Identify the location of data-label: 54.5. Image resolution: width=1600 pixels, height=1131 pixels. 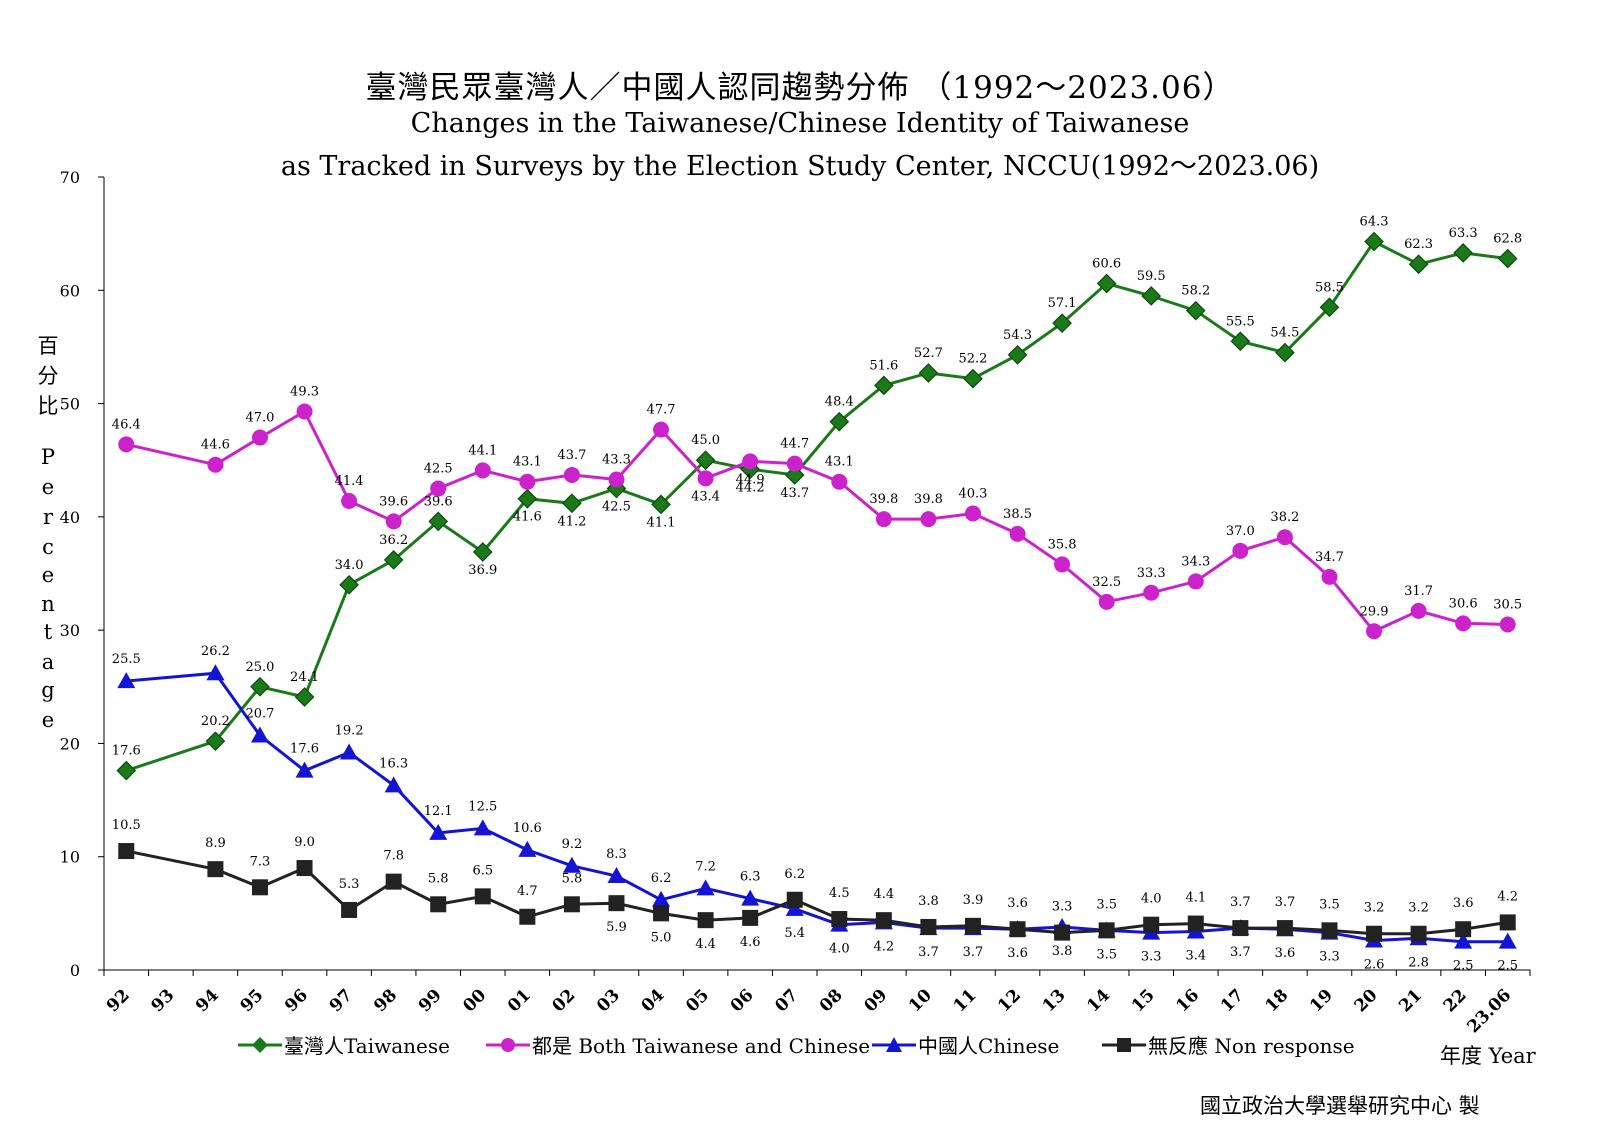
(1284, 333).